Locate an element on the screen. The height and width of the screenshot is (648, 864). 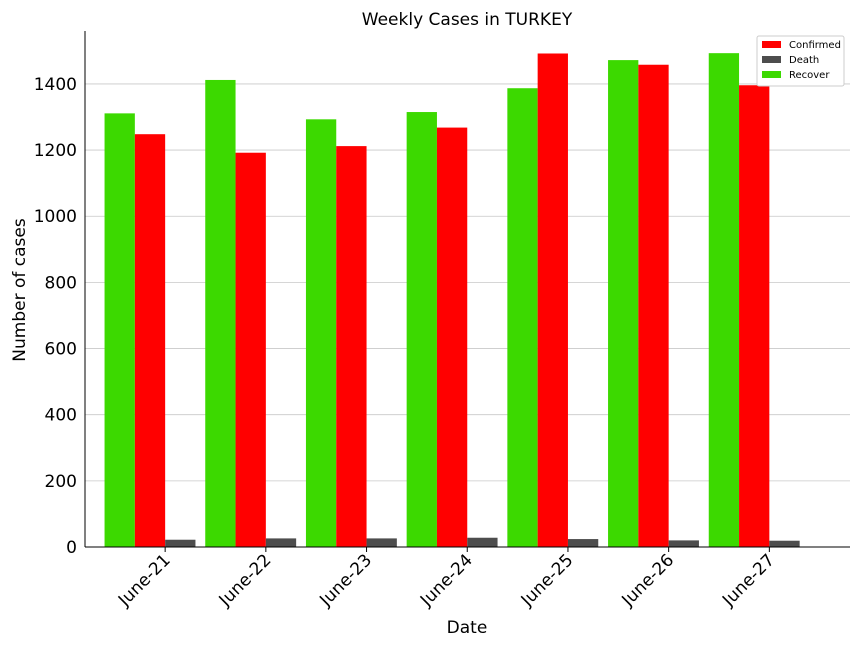
x-tick-label: June-25 is located at coordinates (547, 580).